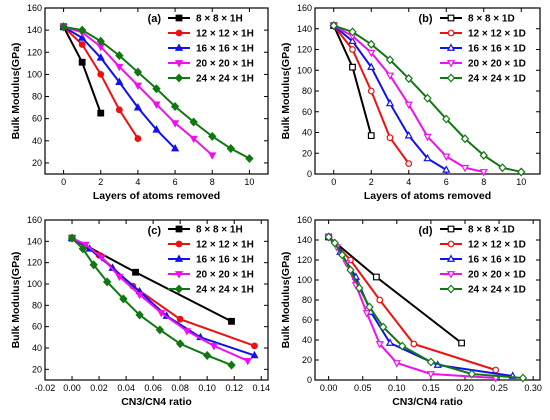  I want to click on legend-label: 16 × 16 × 1D, so click(497, 49).